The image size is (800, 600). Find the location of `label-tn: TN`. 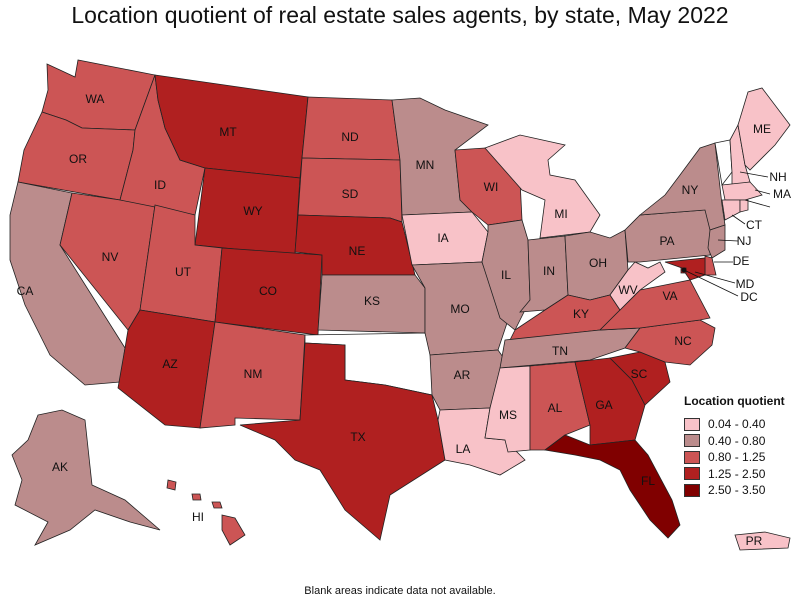

label-tn: TN is located at coordinates (560, 351).